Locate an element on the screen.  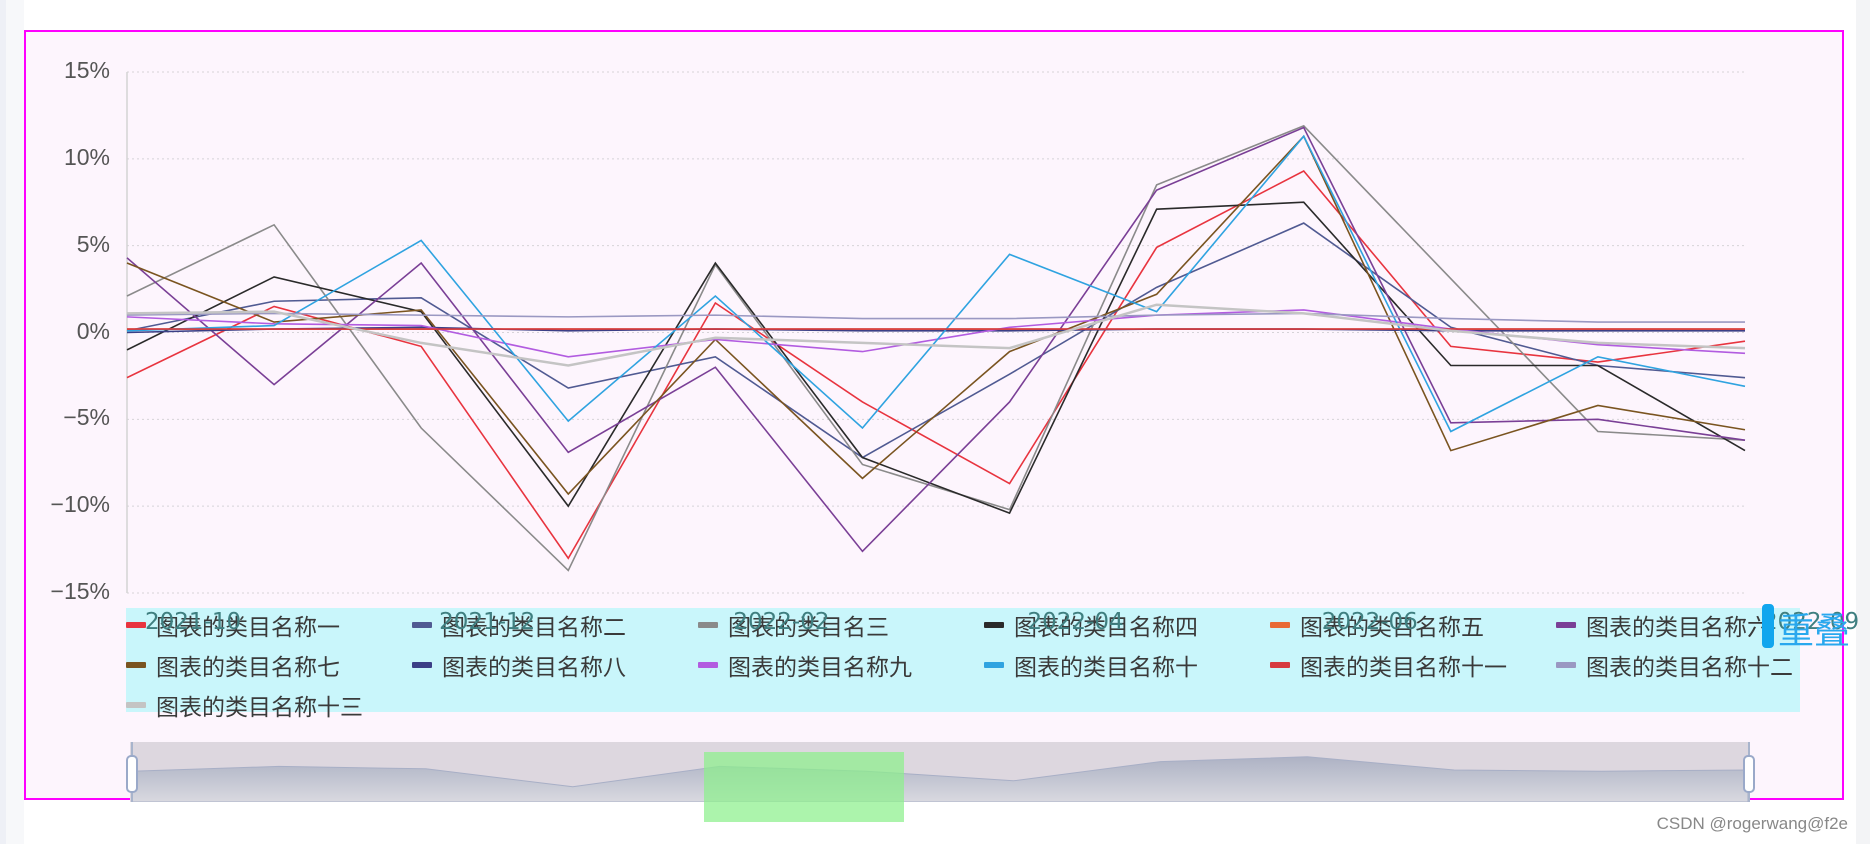
x-tick-label: 2022-09 is located at coordinates (1811, 622).